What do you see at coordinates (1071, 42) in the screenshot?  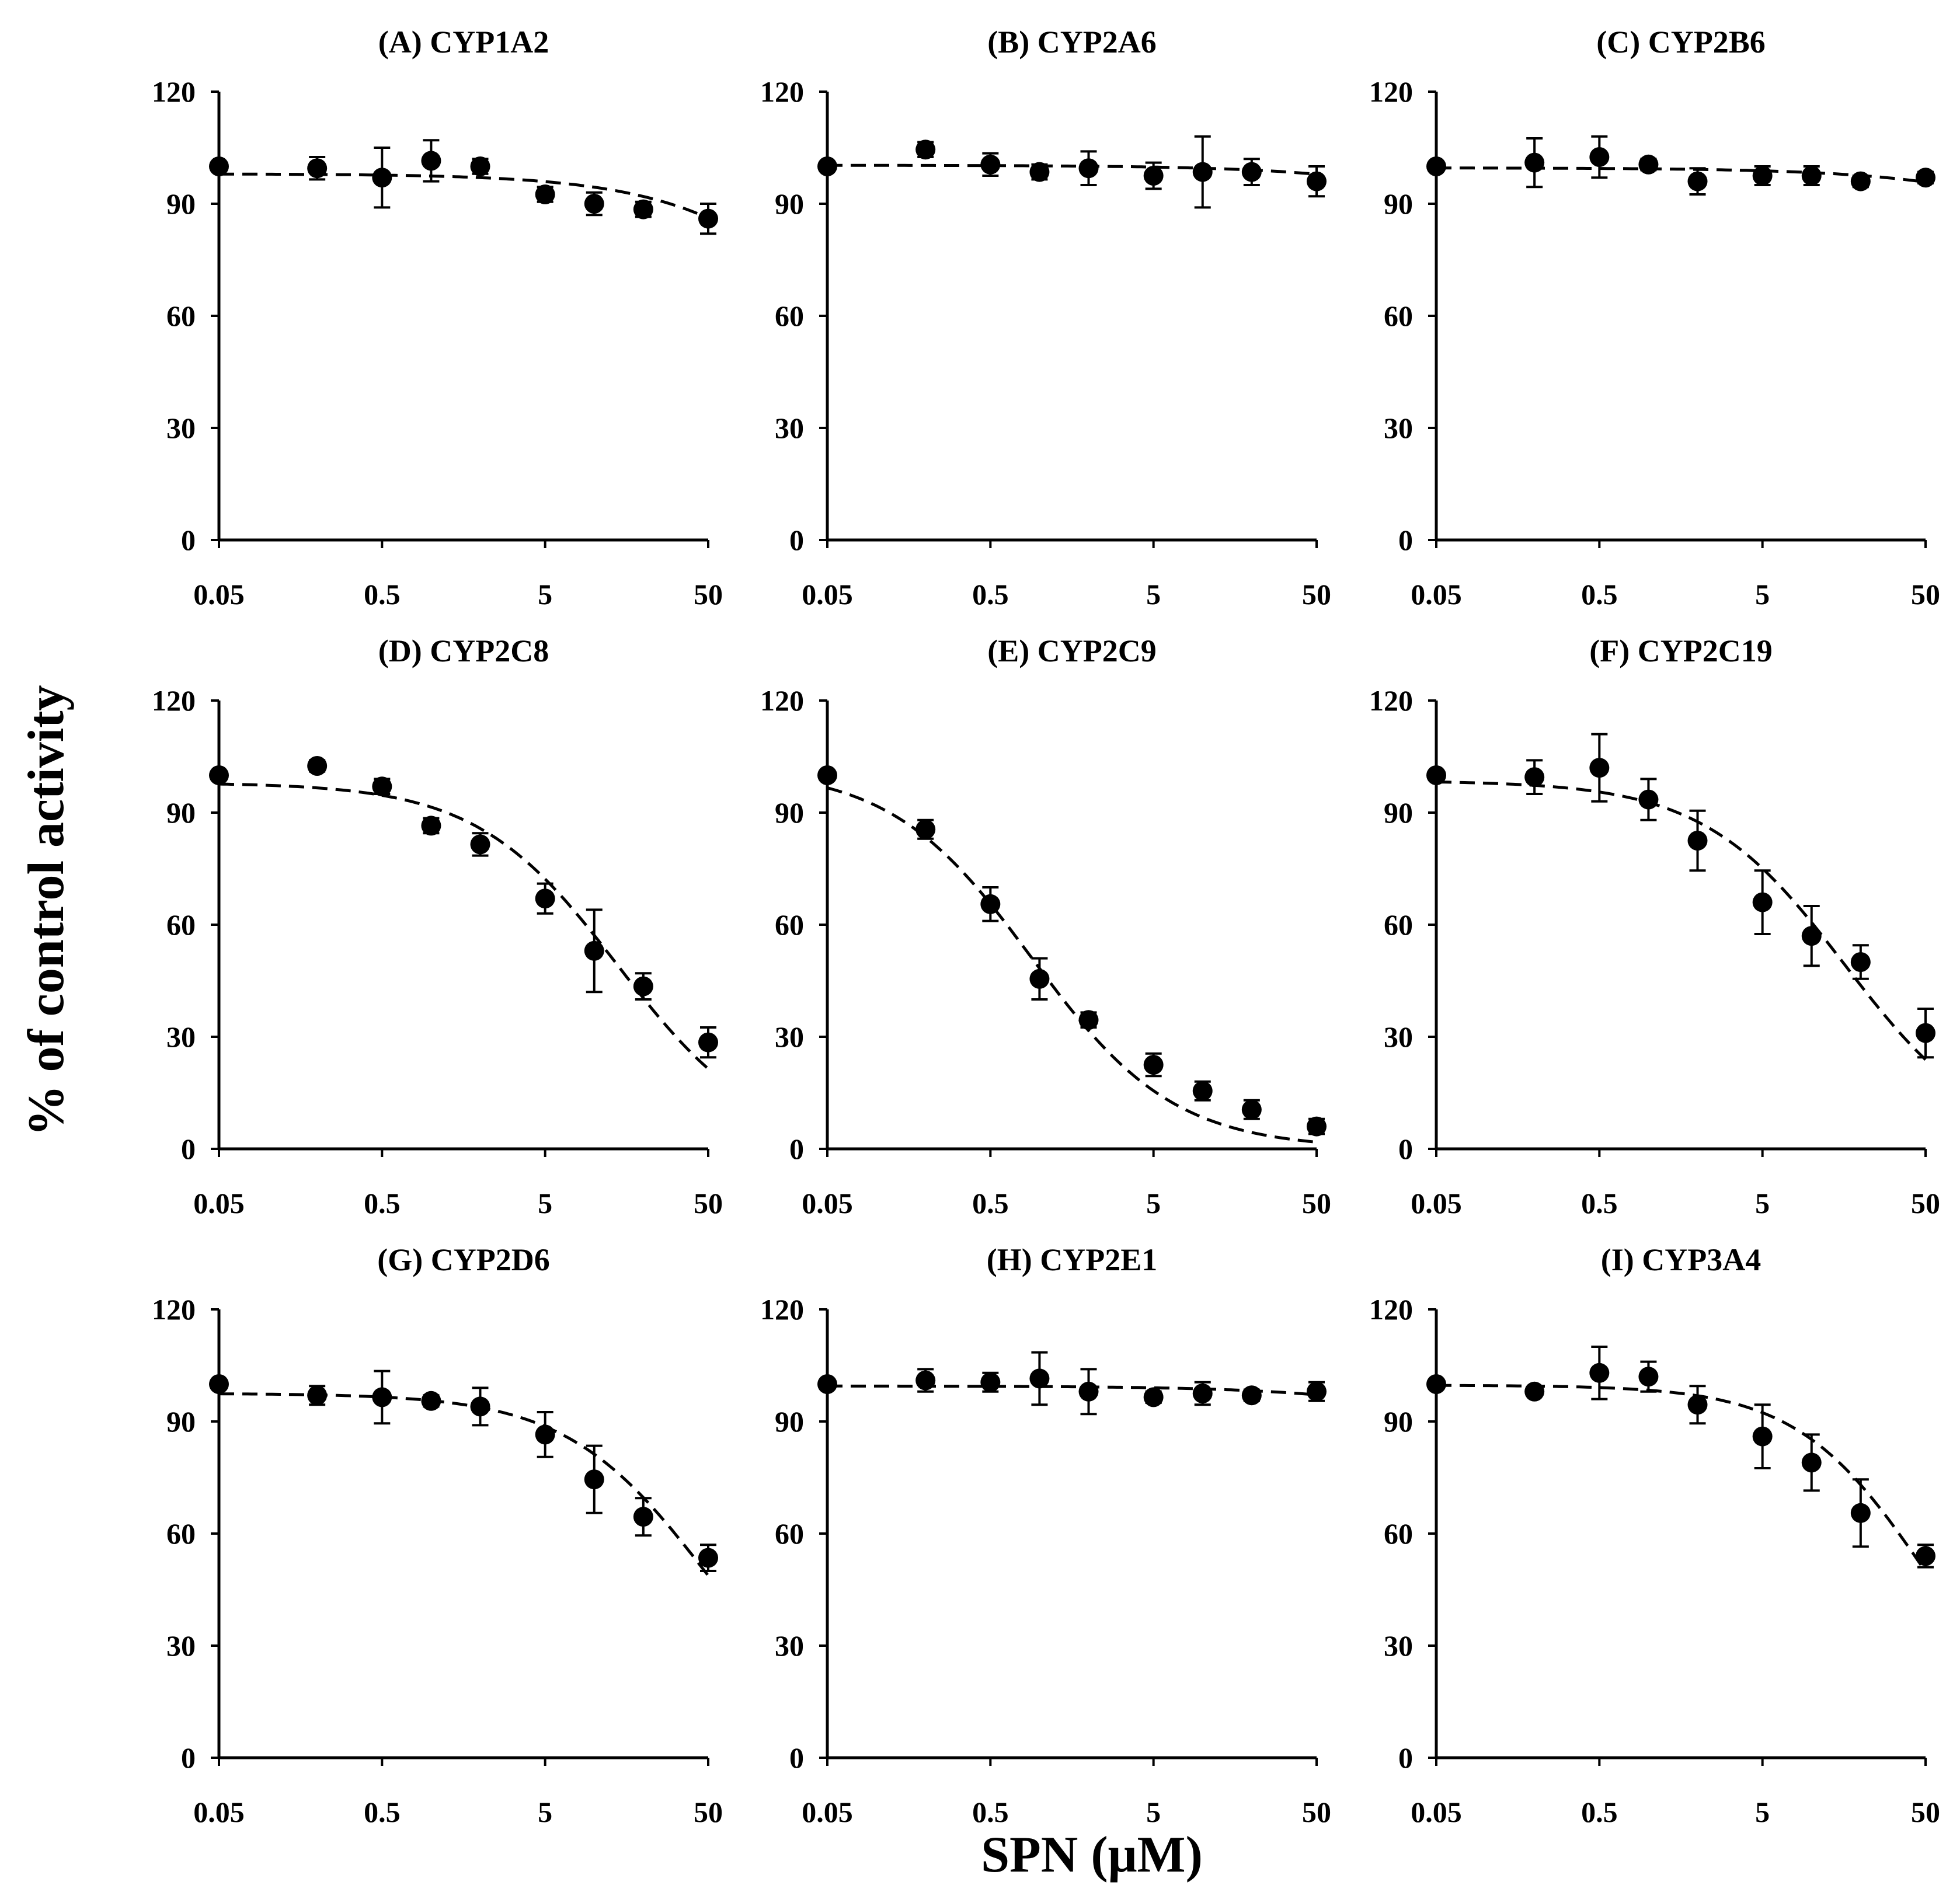 I see `panel-title: (B) CYP2A6` at bounding box center [1071, 42].